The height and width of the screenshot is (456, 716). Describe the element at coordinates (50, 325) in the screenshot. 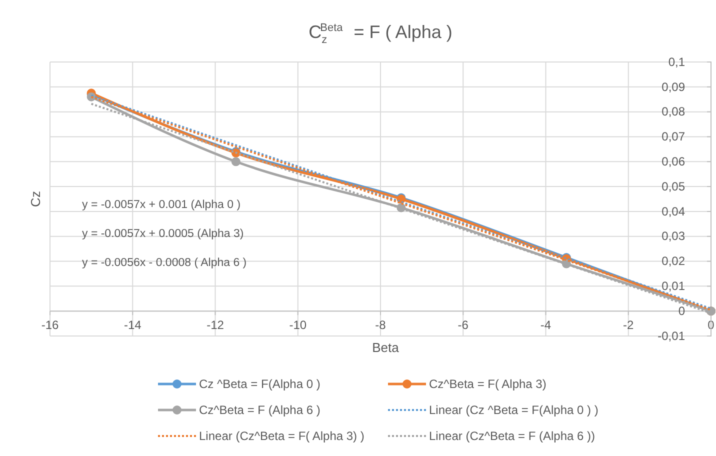

I see `x-tick-label: -16` at that location.